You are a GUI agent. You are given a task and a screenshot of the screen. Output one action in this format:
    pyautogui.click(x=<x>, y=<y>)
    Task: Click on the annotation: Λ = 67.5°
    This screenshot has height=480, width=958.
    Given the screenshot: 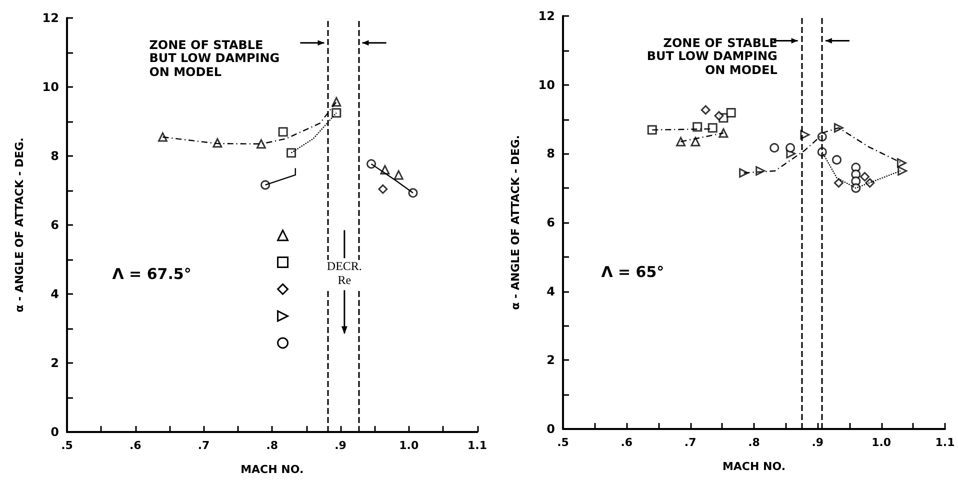 What is the action you would take?
    pyautogui.click(x=152, y=274)
    